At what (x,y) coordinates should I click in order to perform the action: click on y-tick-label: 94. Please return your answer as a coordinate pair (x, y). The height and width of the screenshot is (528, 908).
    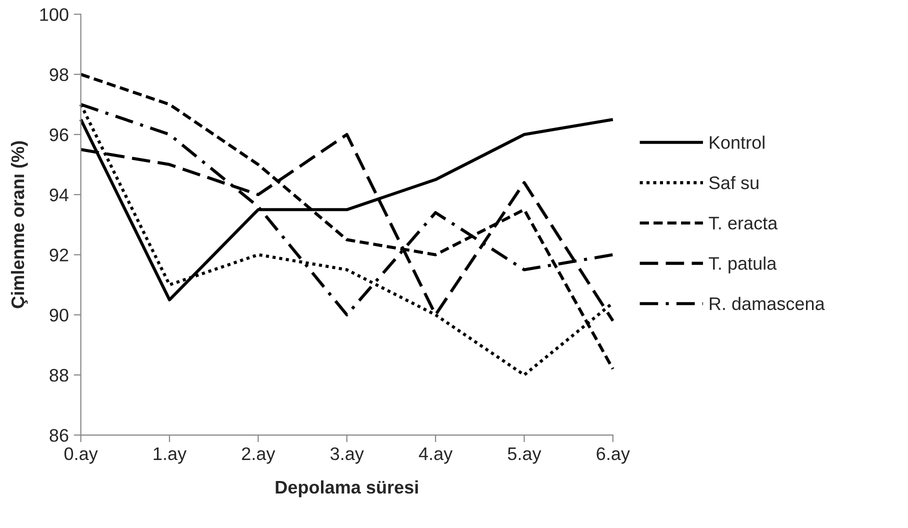
    Looking at the image, I should click on (59, 195).